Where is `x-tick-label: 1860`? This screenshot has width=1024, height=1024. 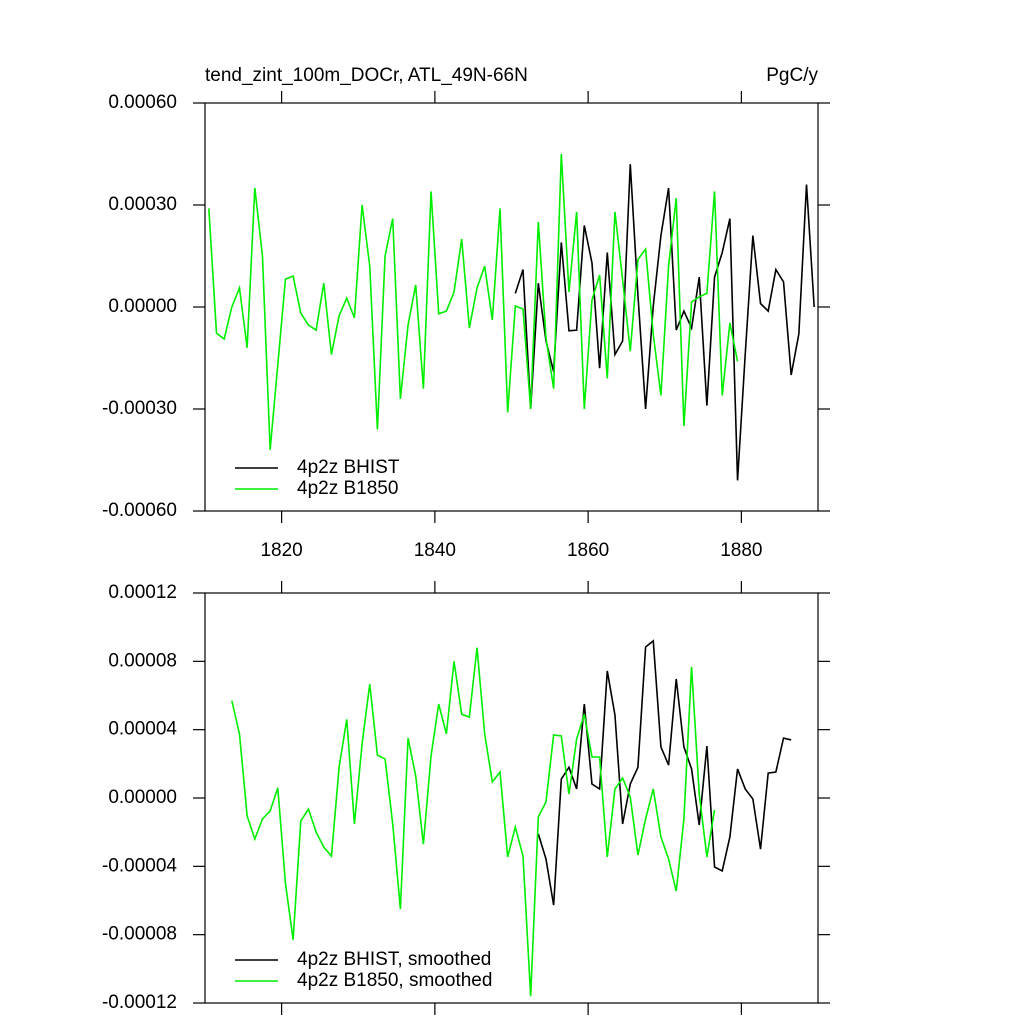 x-tick-label: 1860 is located at coordinates (588, 550).